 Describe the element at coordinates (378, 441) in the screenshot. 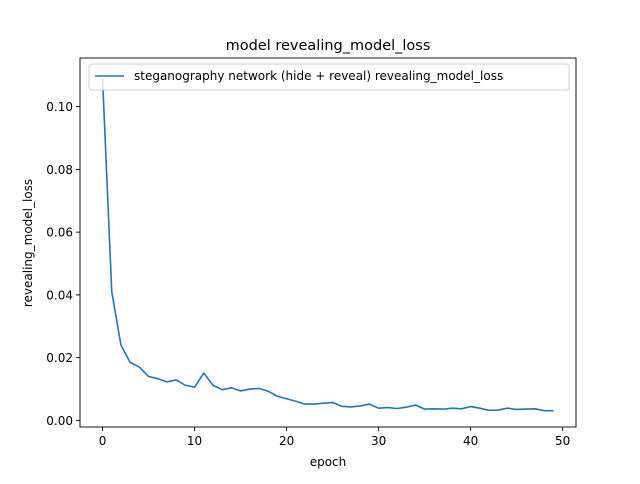

I see `x-tick-label: 30` at that location.